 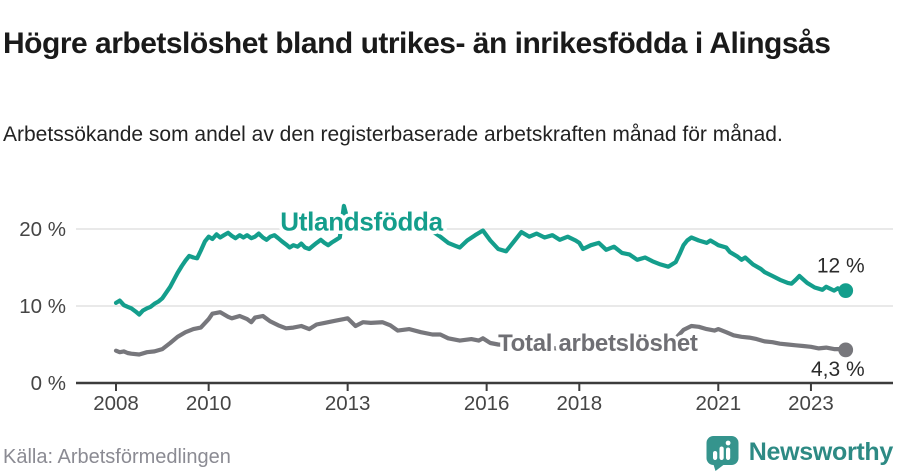 What do you see at coordinates (838, 369) in the screenshot?
I see `series-end-value-total-arbetsl-shet: 4,3 %` at bounding box center [838, 369].